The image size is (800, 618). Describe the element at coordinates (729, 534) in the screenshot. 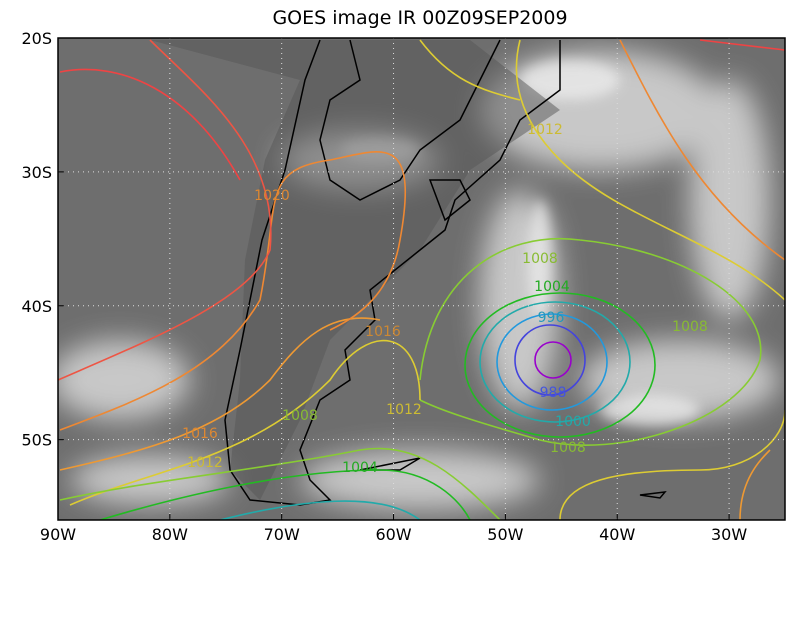

I see `lon-tick-label: 30W` at that location.